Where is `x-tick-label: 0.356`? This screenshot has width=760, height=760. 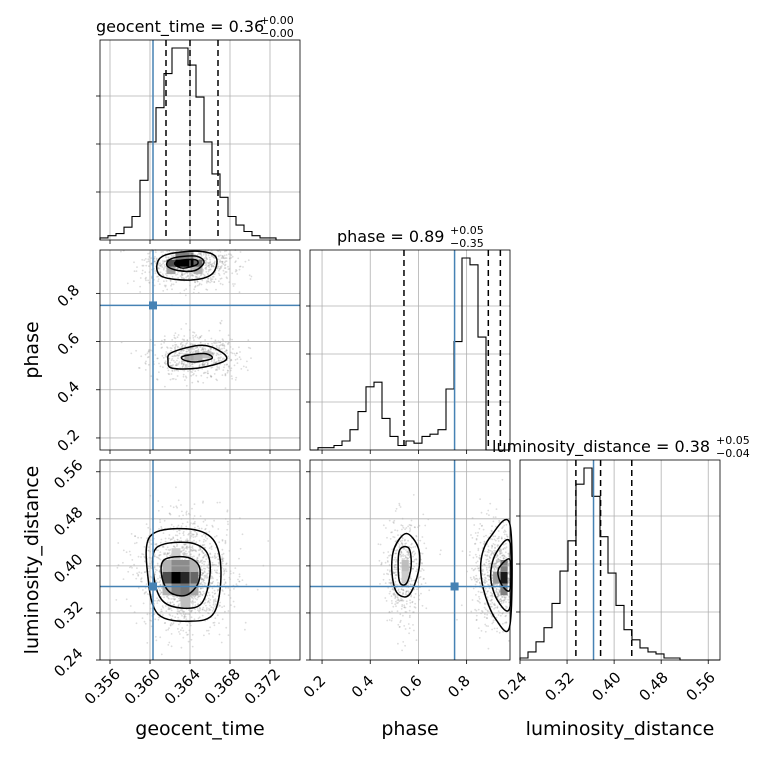
x-tick-label: 0.356 is located at coordinates (102, 686).